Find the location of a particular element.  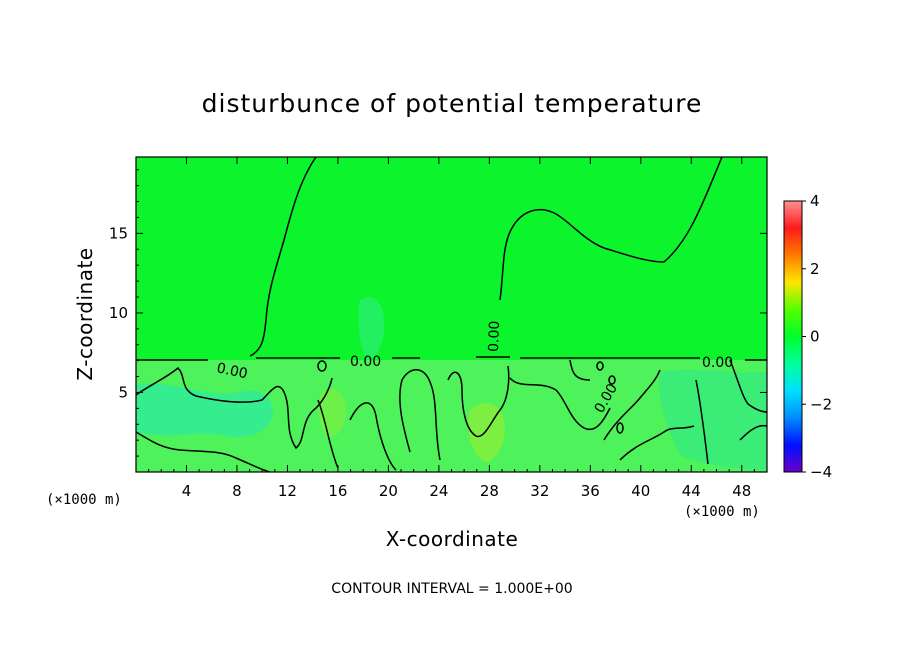

x-tick-label: 12 is located at coordinates (287, 491).